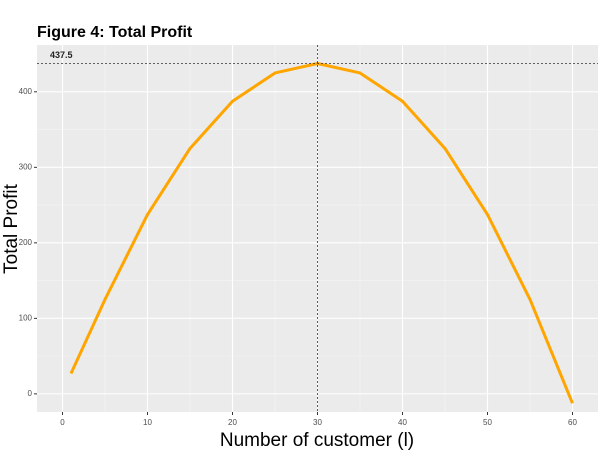 This screenshot has width=600, height=469. I want to click on x-tick-label: 10, so click(147, 422).